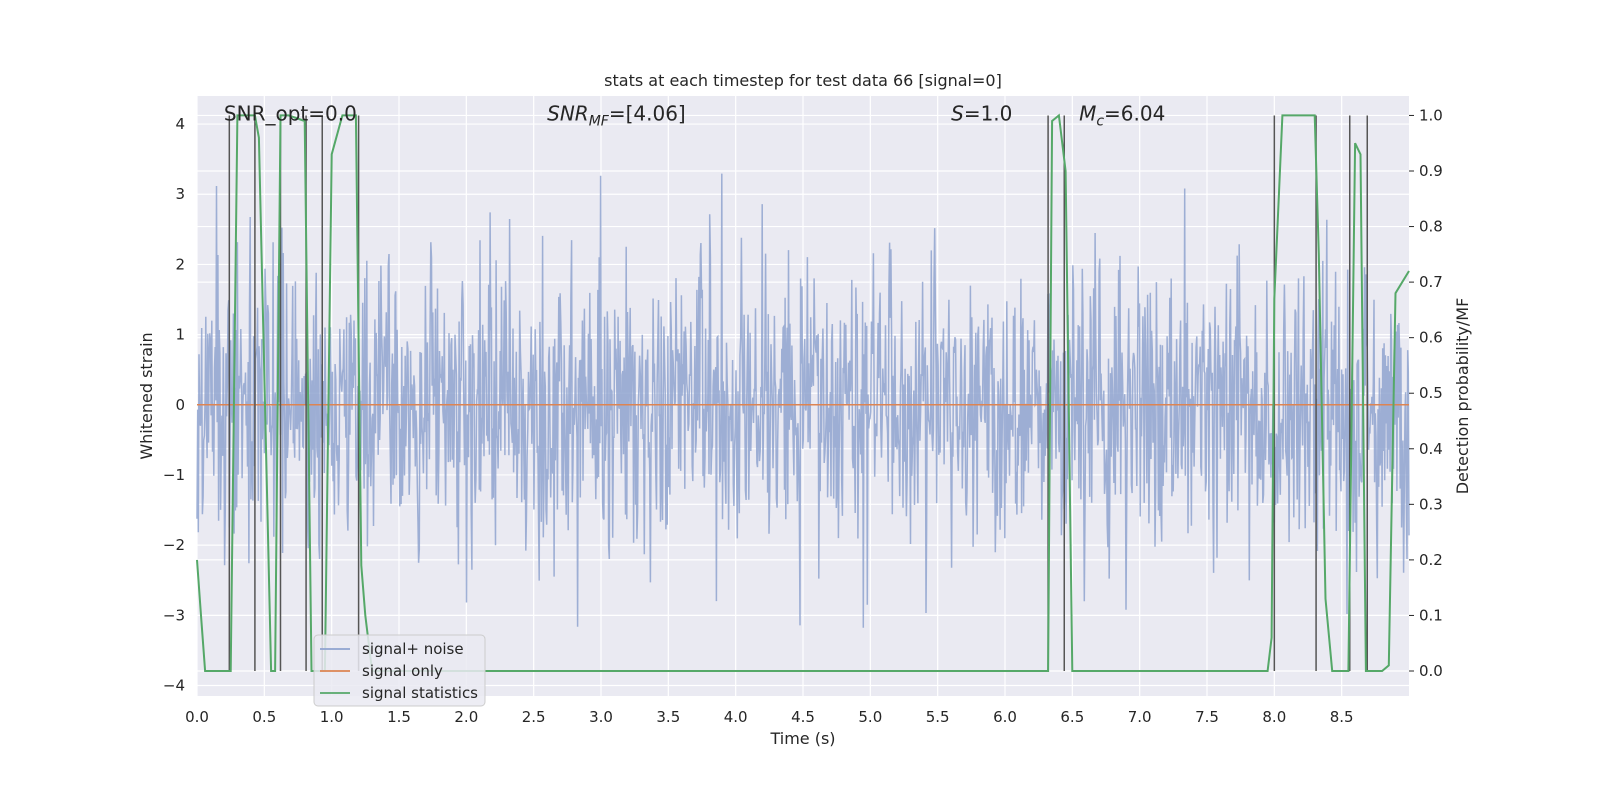 This screenshot has width=1600, height=800. Describe the element at coordinates (1431, 393) in the screenshot. I see `y2-tick-label-5: 0.5` at that location.